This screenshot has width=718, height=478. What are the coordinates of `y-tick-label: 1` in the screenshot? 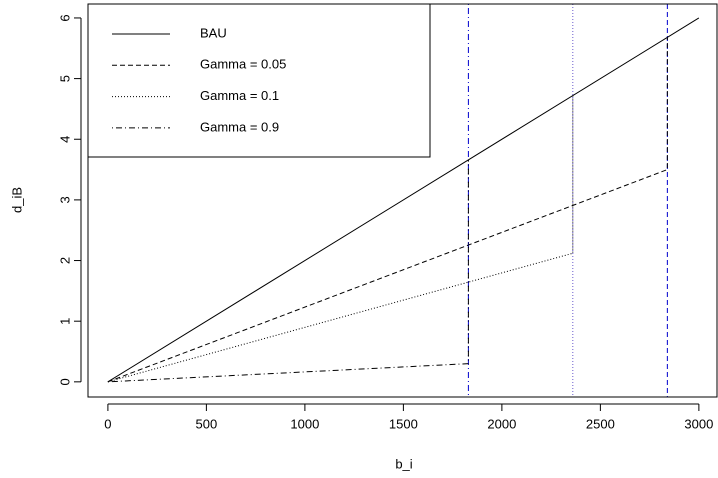 It's located at (64, 321).